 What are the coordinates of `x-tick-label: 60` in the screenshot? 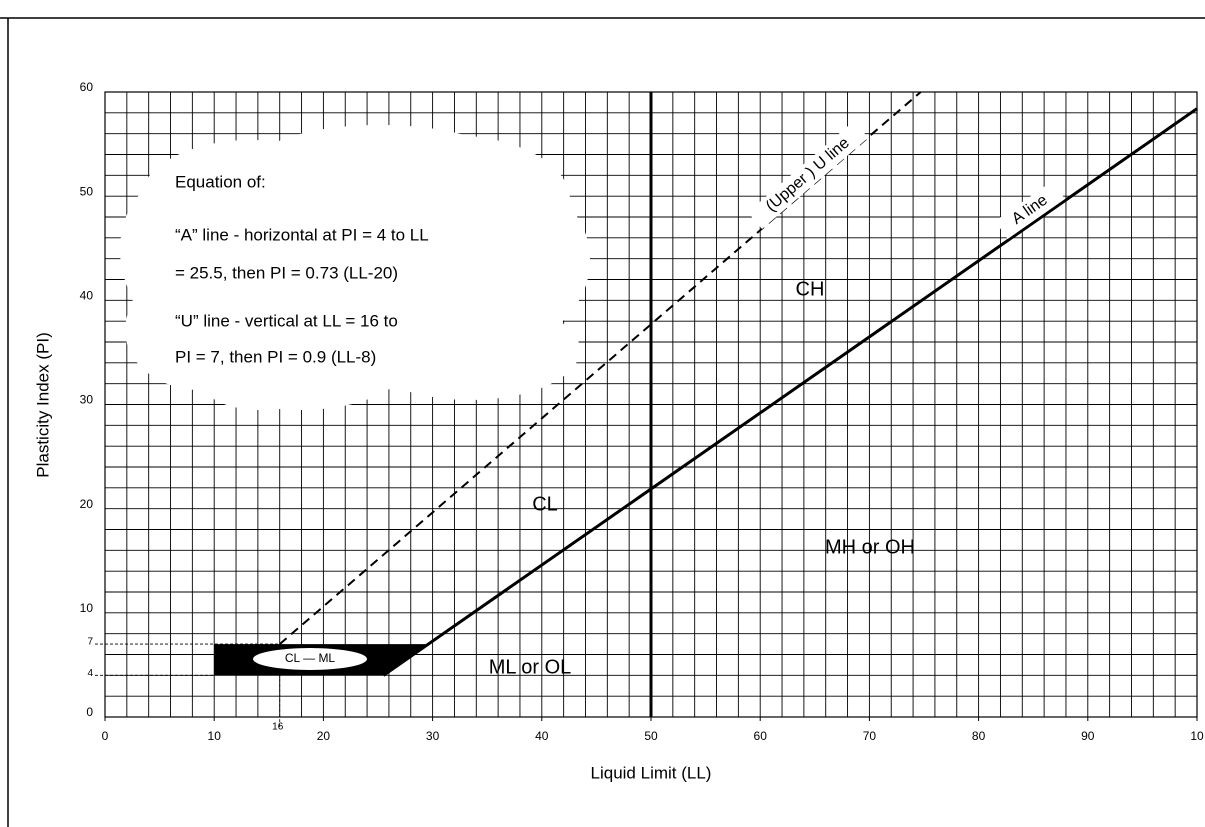 It's located at (761, 736).